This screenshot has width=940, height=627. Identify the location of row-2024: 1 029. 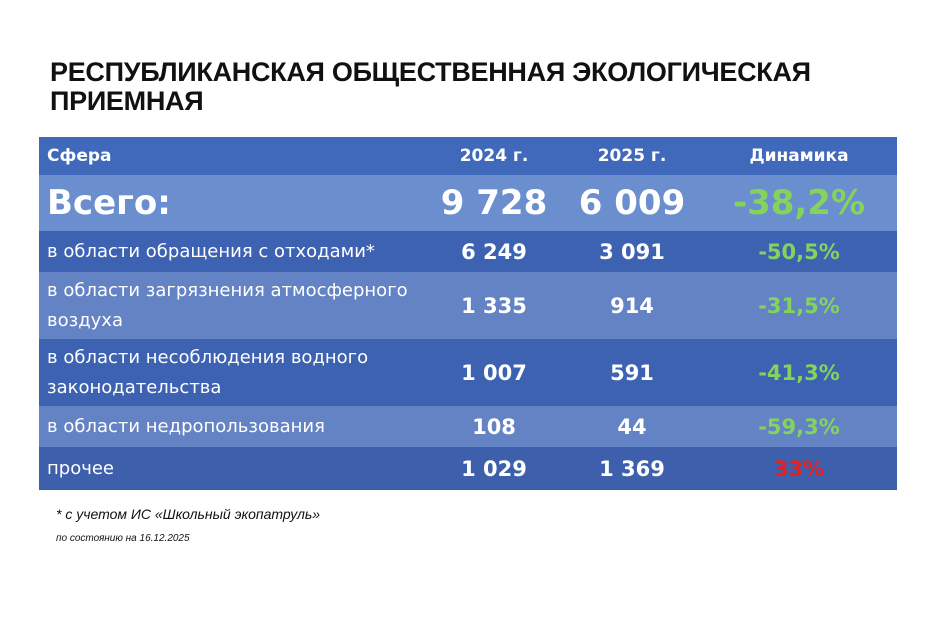
(494, 468).